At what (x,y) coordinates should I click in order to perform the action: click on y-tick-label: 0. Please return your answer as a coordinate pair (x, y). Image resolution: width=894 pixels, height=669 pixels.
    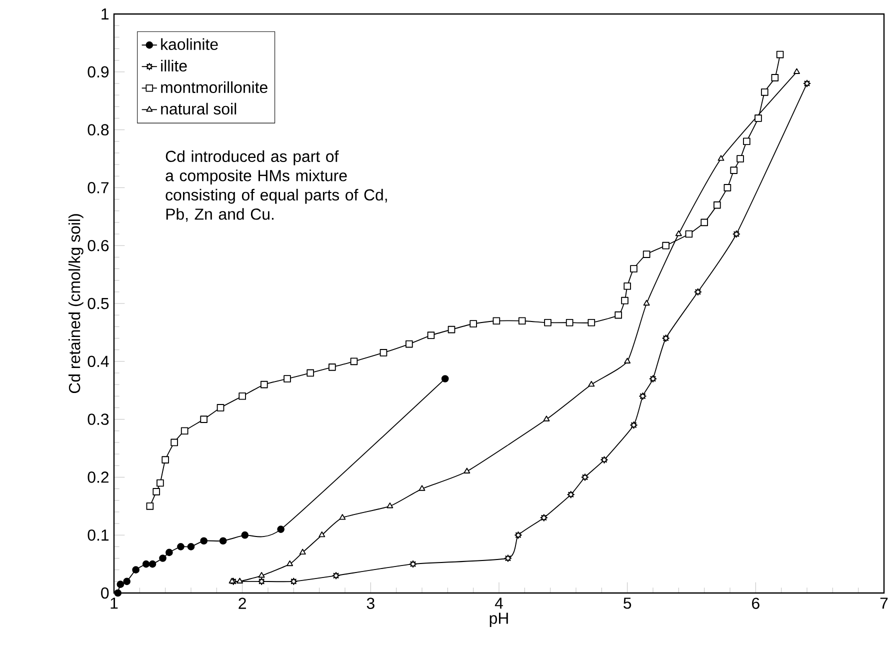
    Looking at the image, I should click on (105, 593).